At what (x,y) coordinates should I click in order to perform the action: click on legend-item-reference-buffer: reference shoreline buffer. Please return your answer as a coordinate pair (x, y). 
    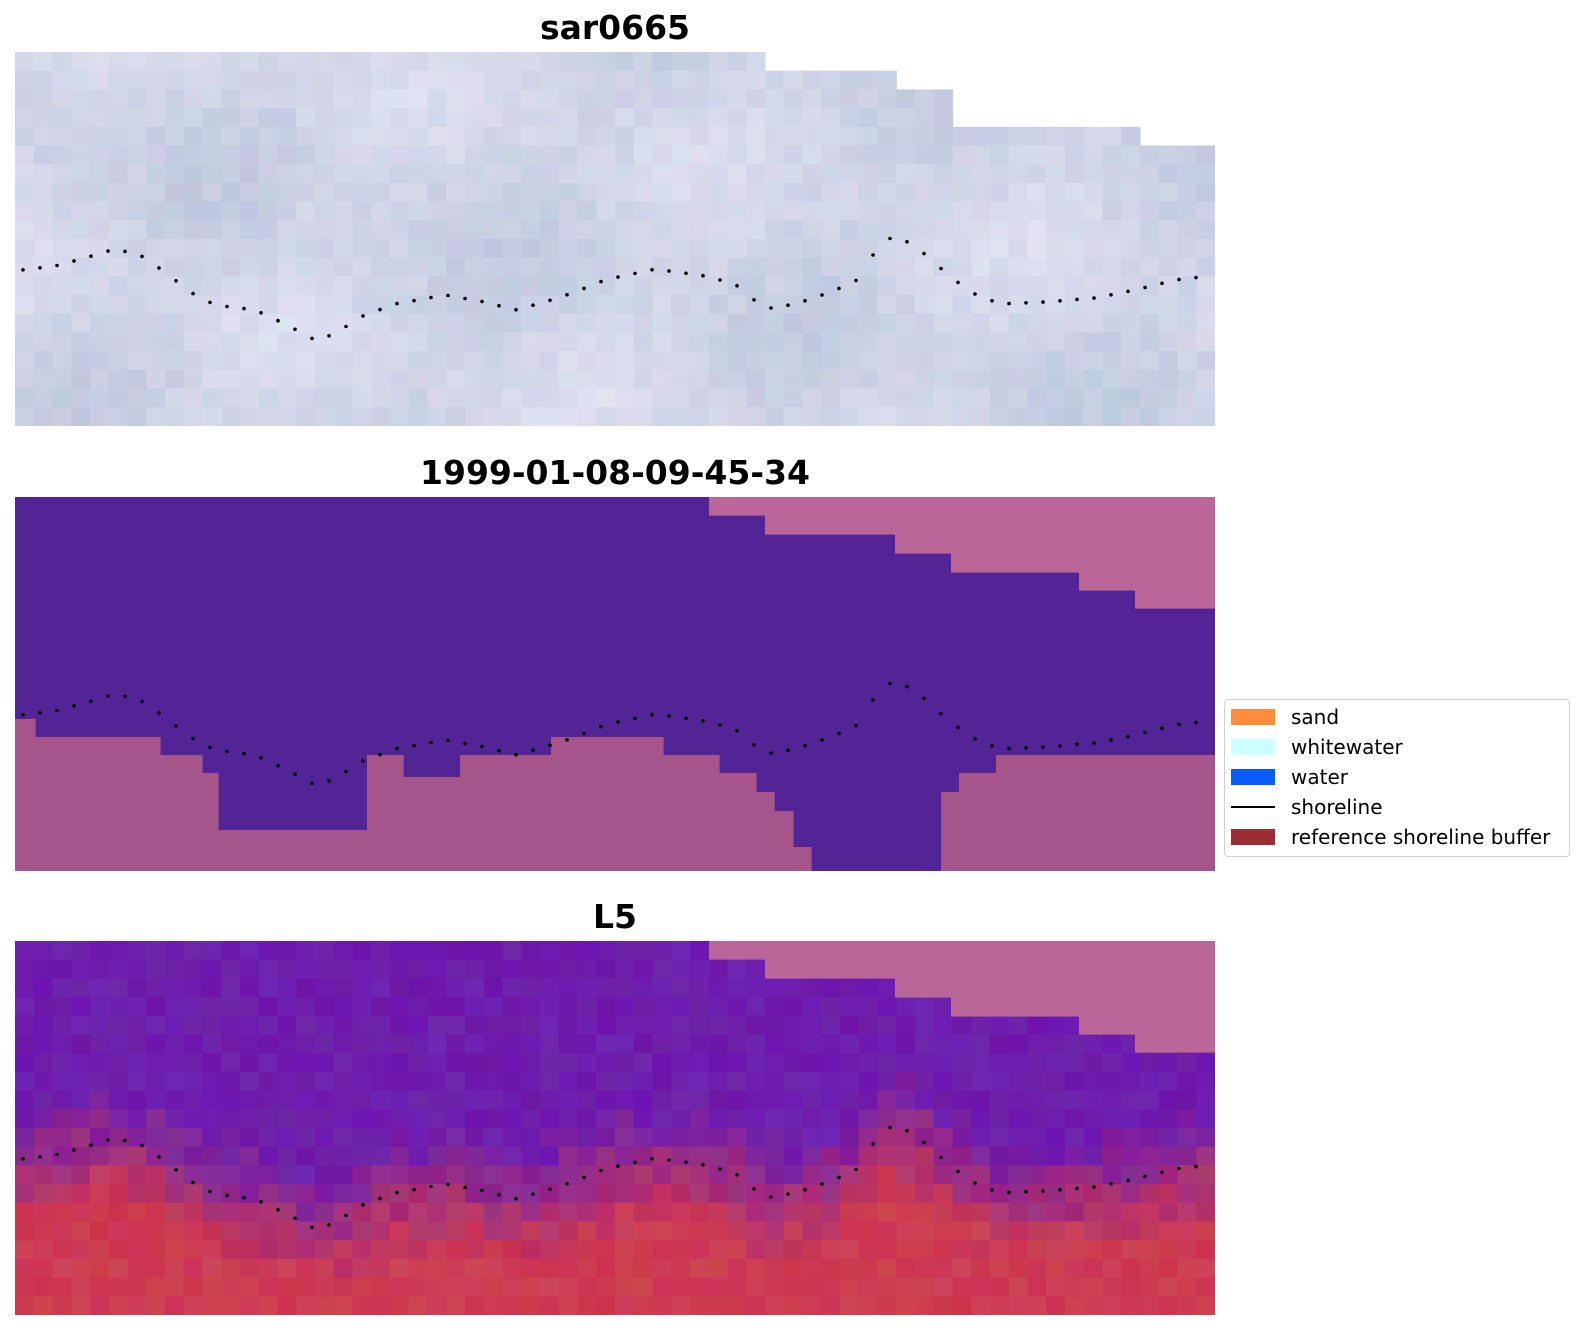
    Looking at the image, I should click on (1399, 837).